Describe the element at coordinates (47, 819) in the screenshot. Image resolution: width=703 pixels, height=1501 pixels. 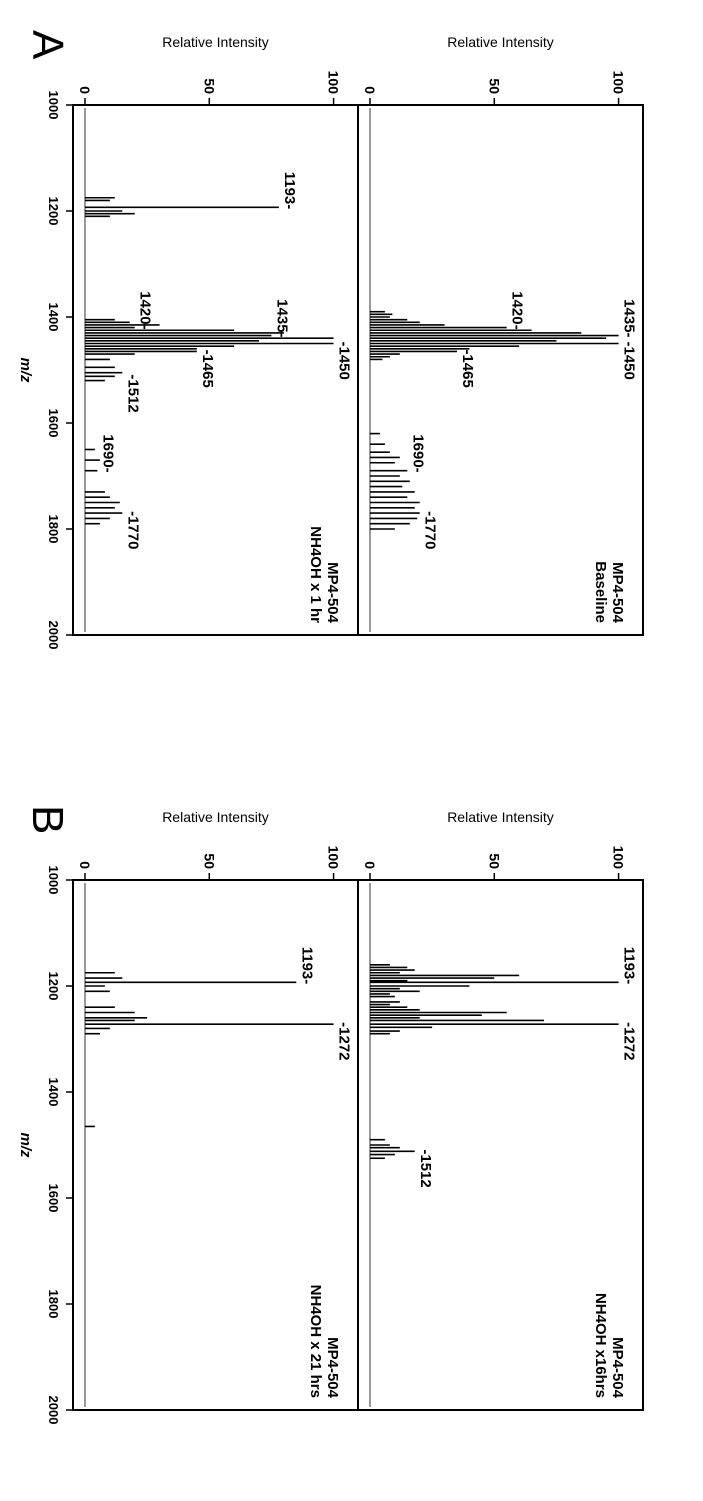
I see `panel-letter-b: B` at that location.